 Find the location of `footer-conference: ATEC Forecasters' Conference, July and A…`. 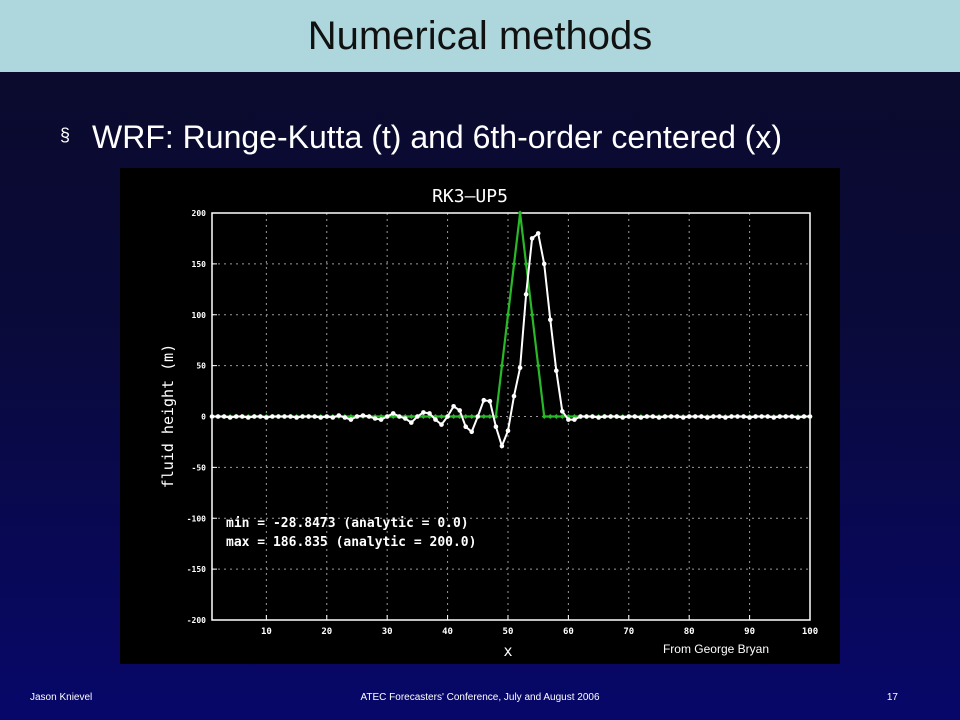

footer-conference: ATEC Forecasters' Conference, July and A… is located at coordinates (480, 697).